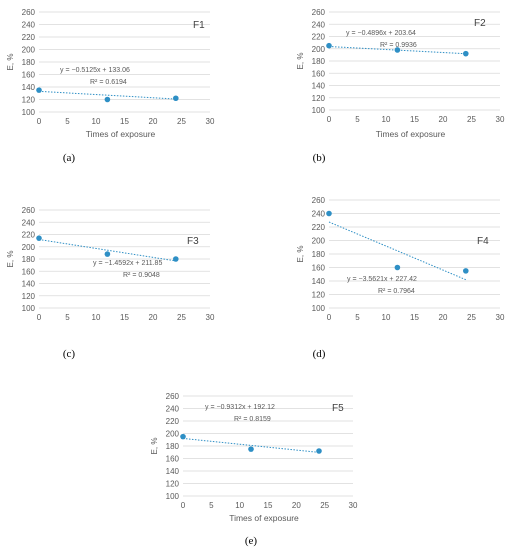  What do you see at coordinates (240, 407) in the screenshot?
I see `trend-equation: y = −0.9312x + 192.12` at bounding box center [240, 407].